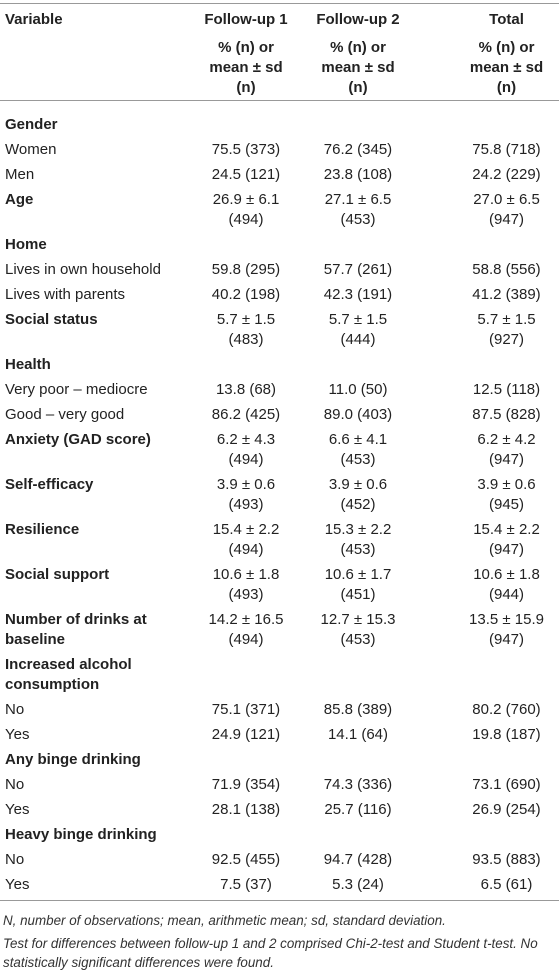 This screenshot has height=975, width=559. Describe the element at coordinates (358, 585) in the screenshot. I see `value-cell: 10.6 ± 1.7 (451)` at that location.